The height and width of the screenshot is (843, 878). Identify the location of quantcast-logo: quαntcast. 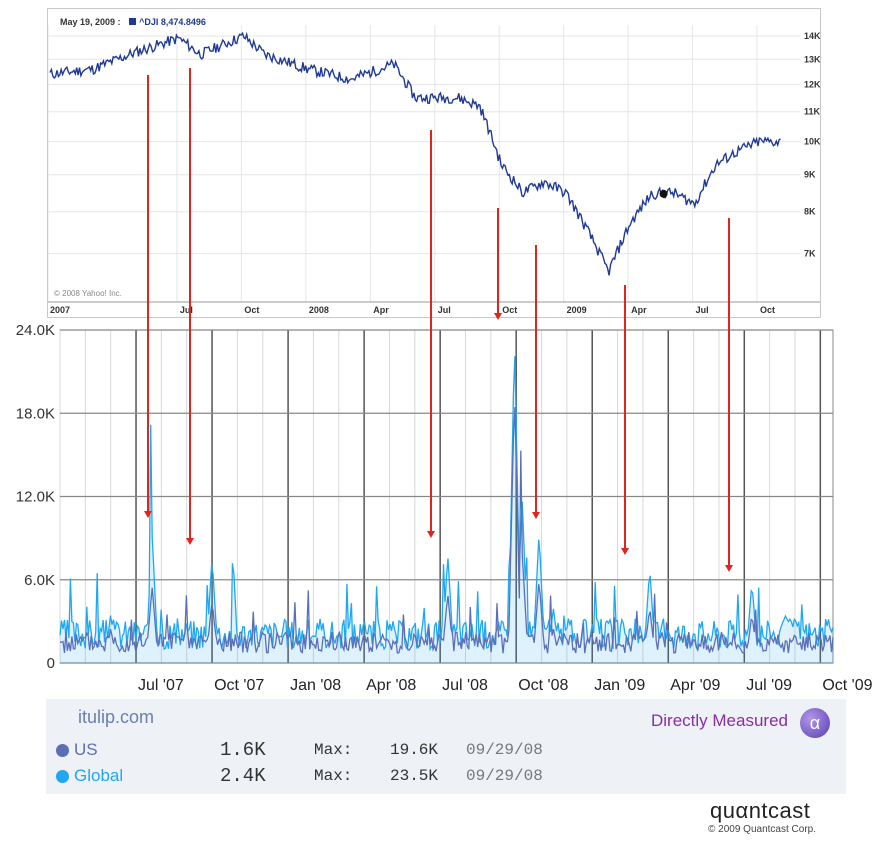
(760, 810).